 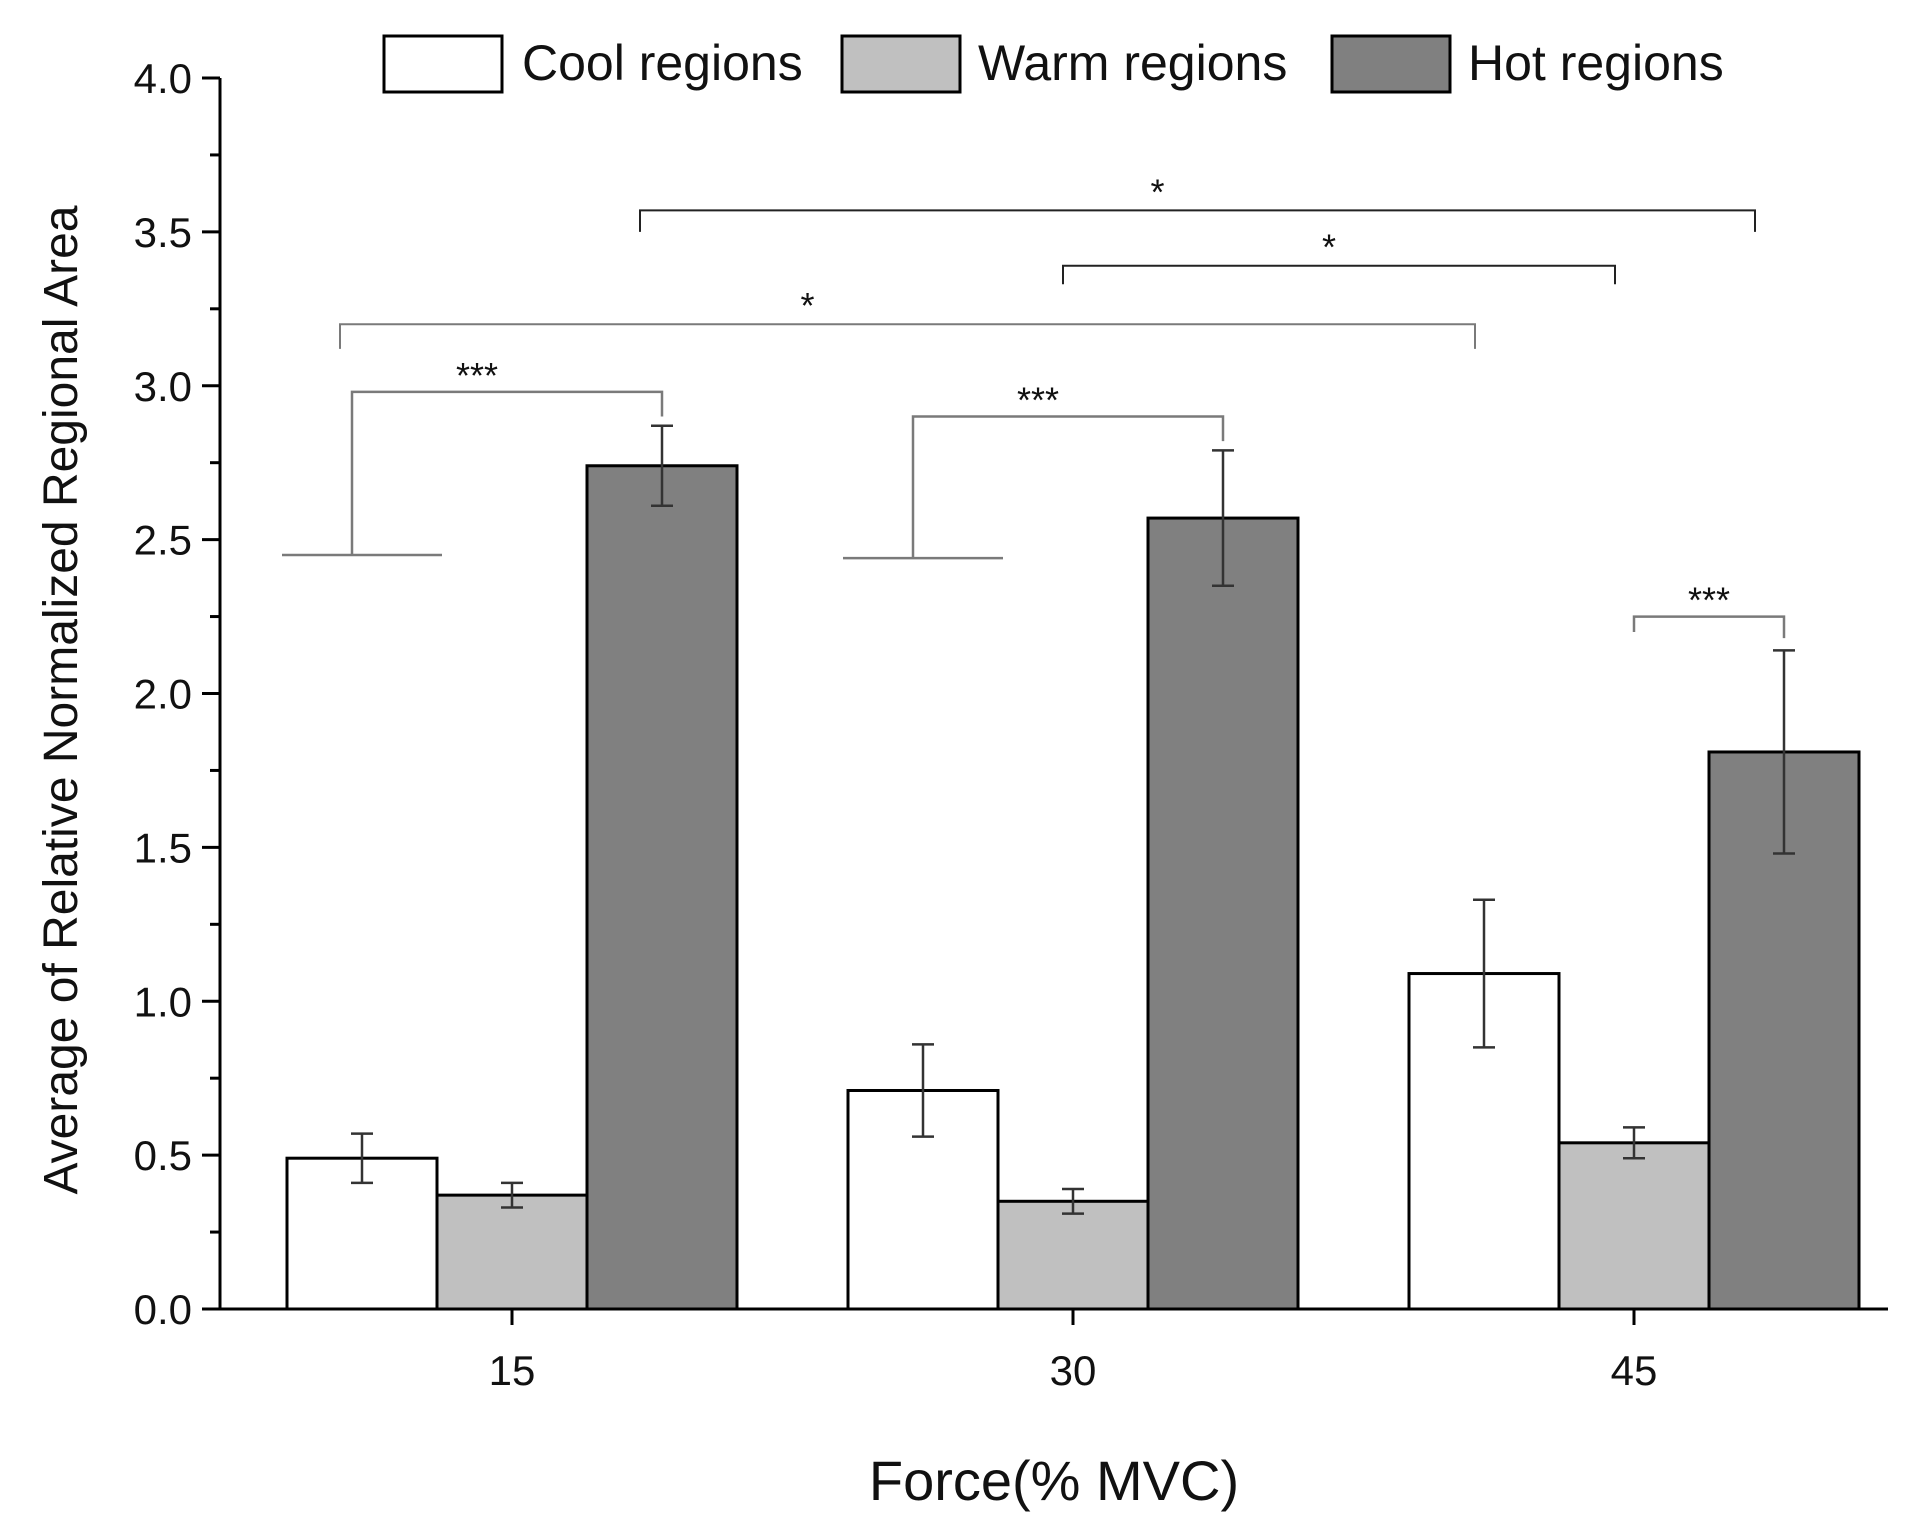 What do you see at coordinates (1596, 63) in the screenshot?
I see `legend-label-hot: Hot regions` at bounding box center [1596, 63].